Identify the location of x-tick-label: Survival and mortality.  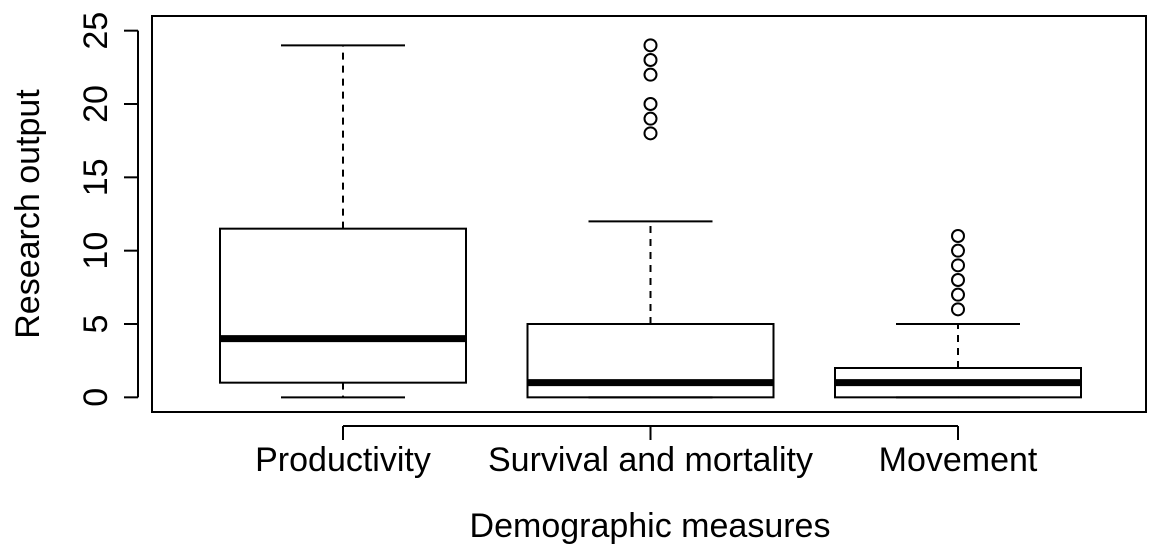
(650, 460).